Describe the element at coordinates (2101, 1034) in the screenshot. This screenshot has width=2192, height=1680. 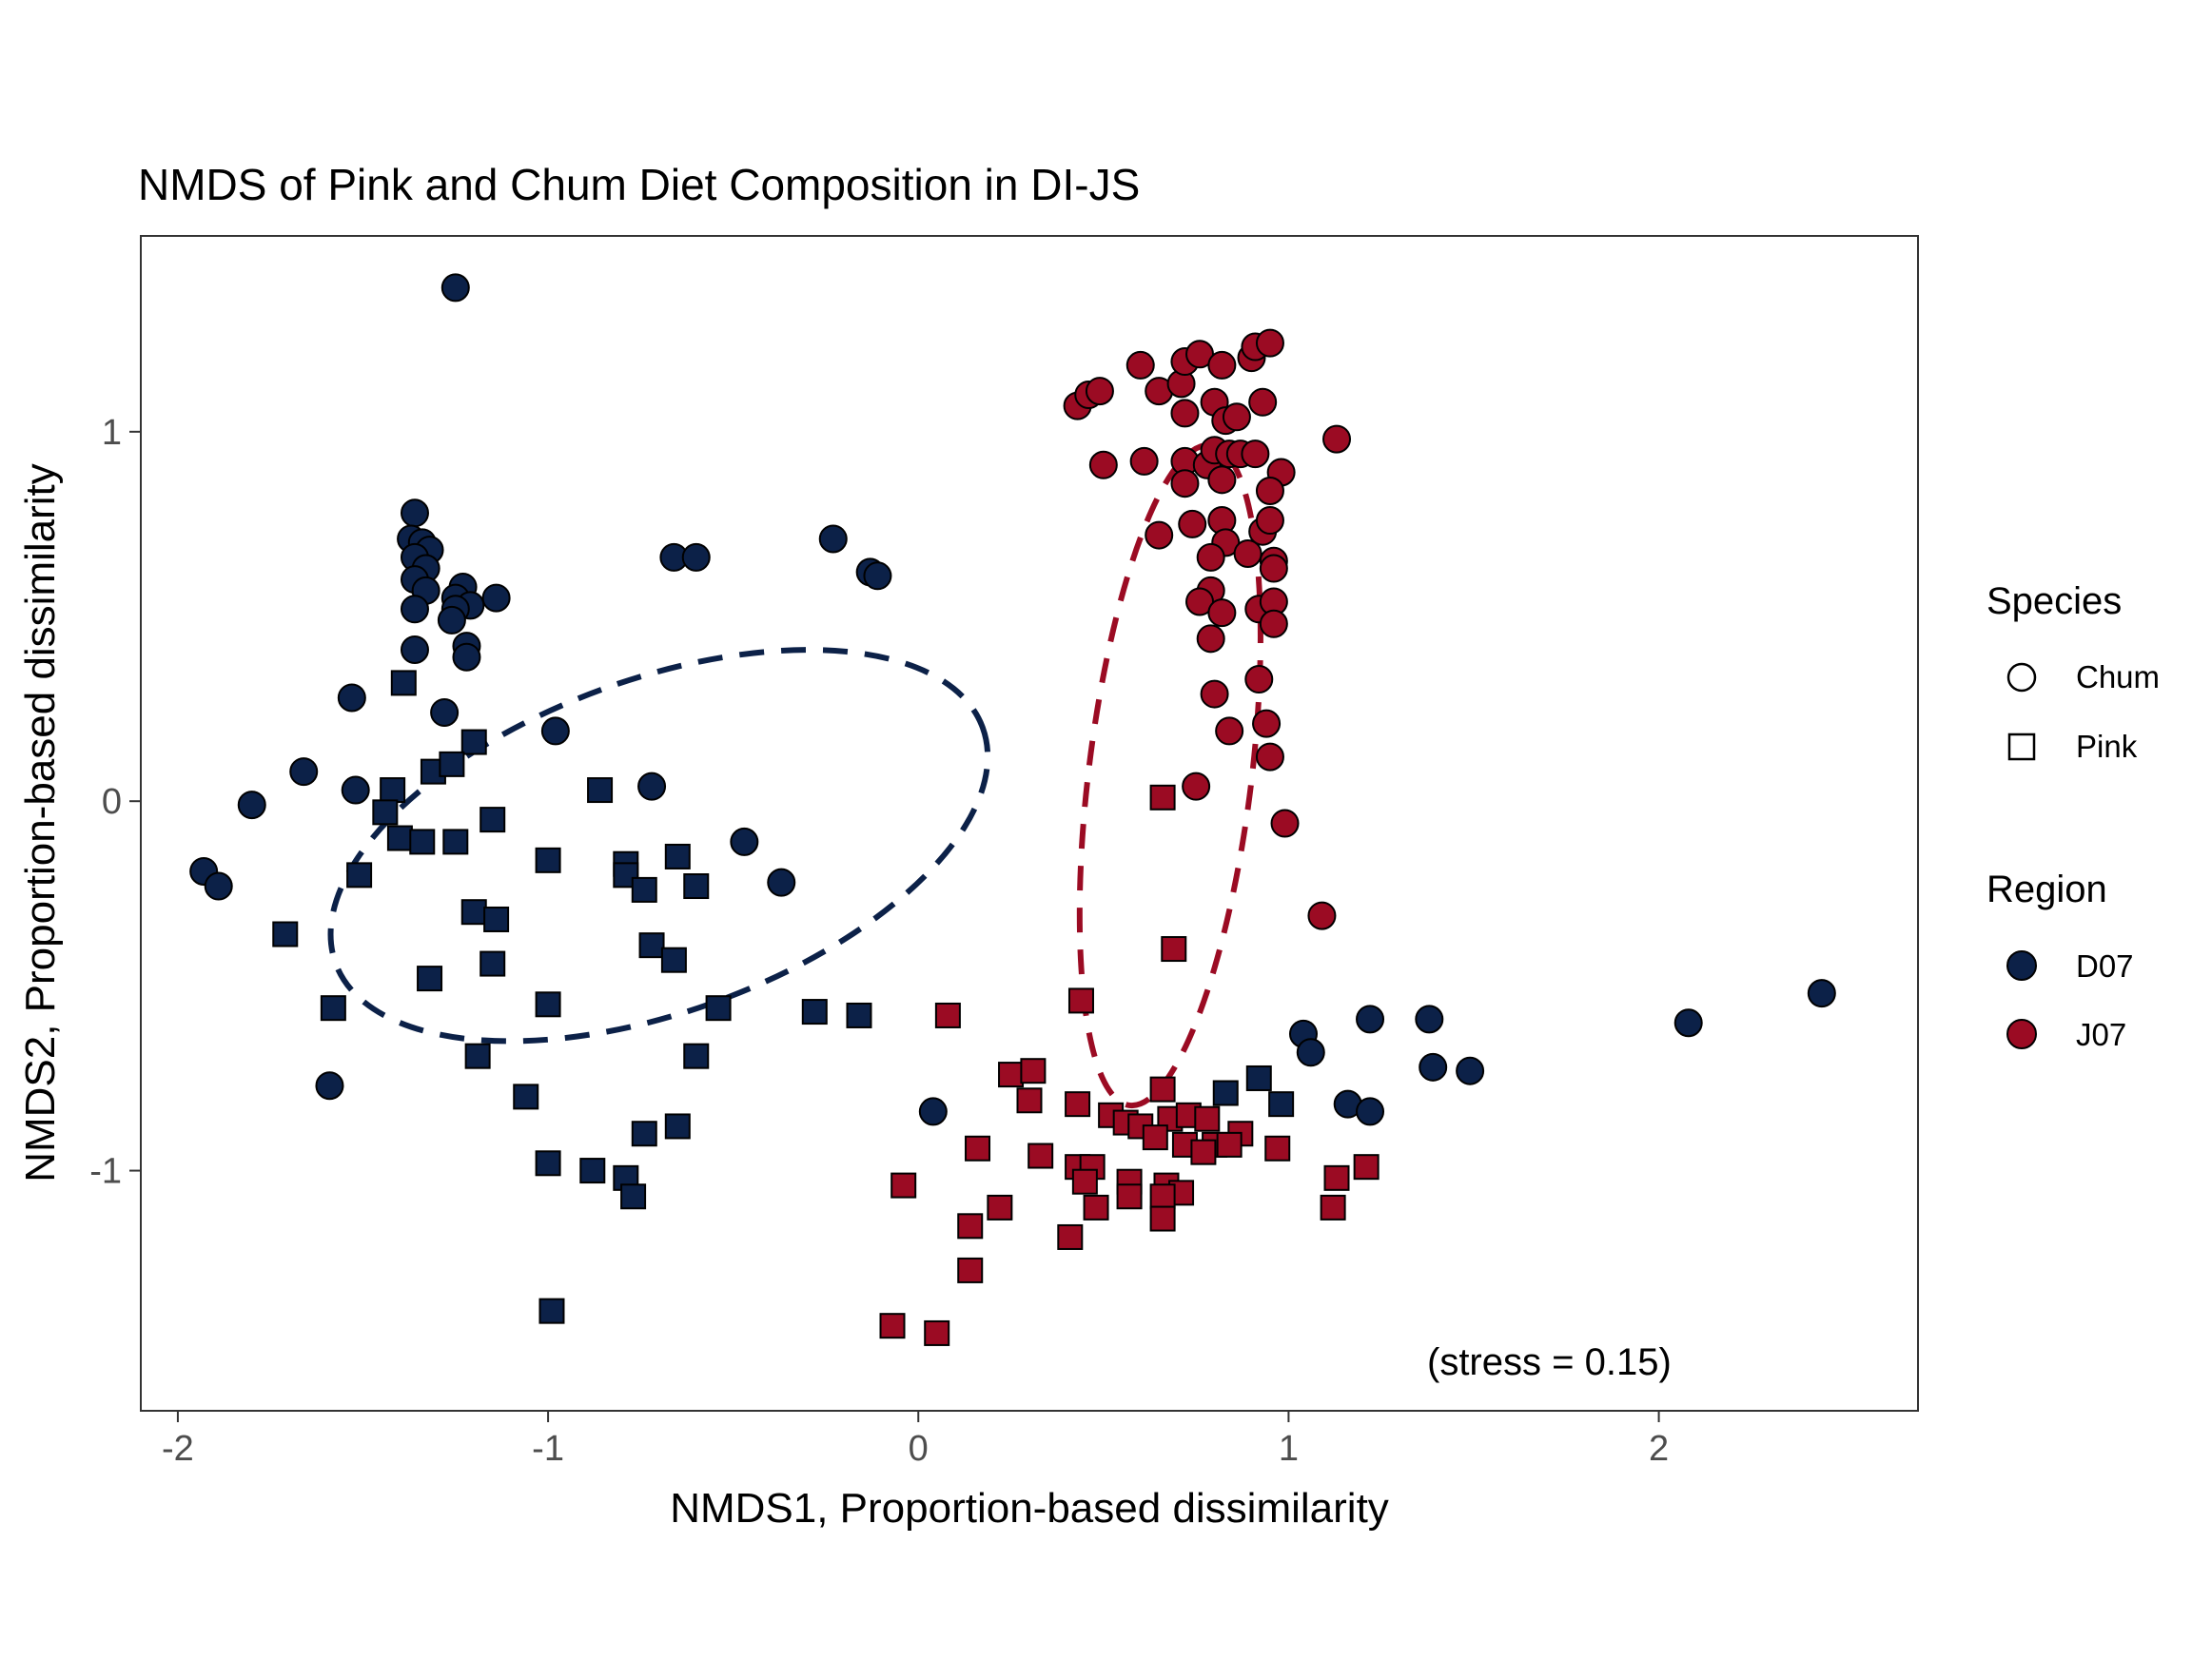
I see `legend-j07-label: J07` at that location.